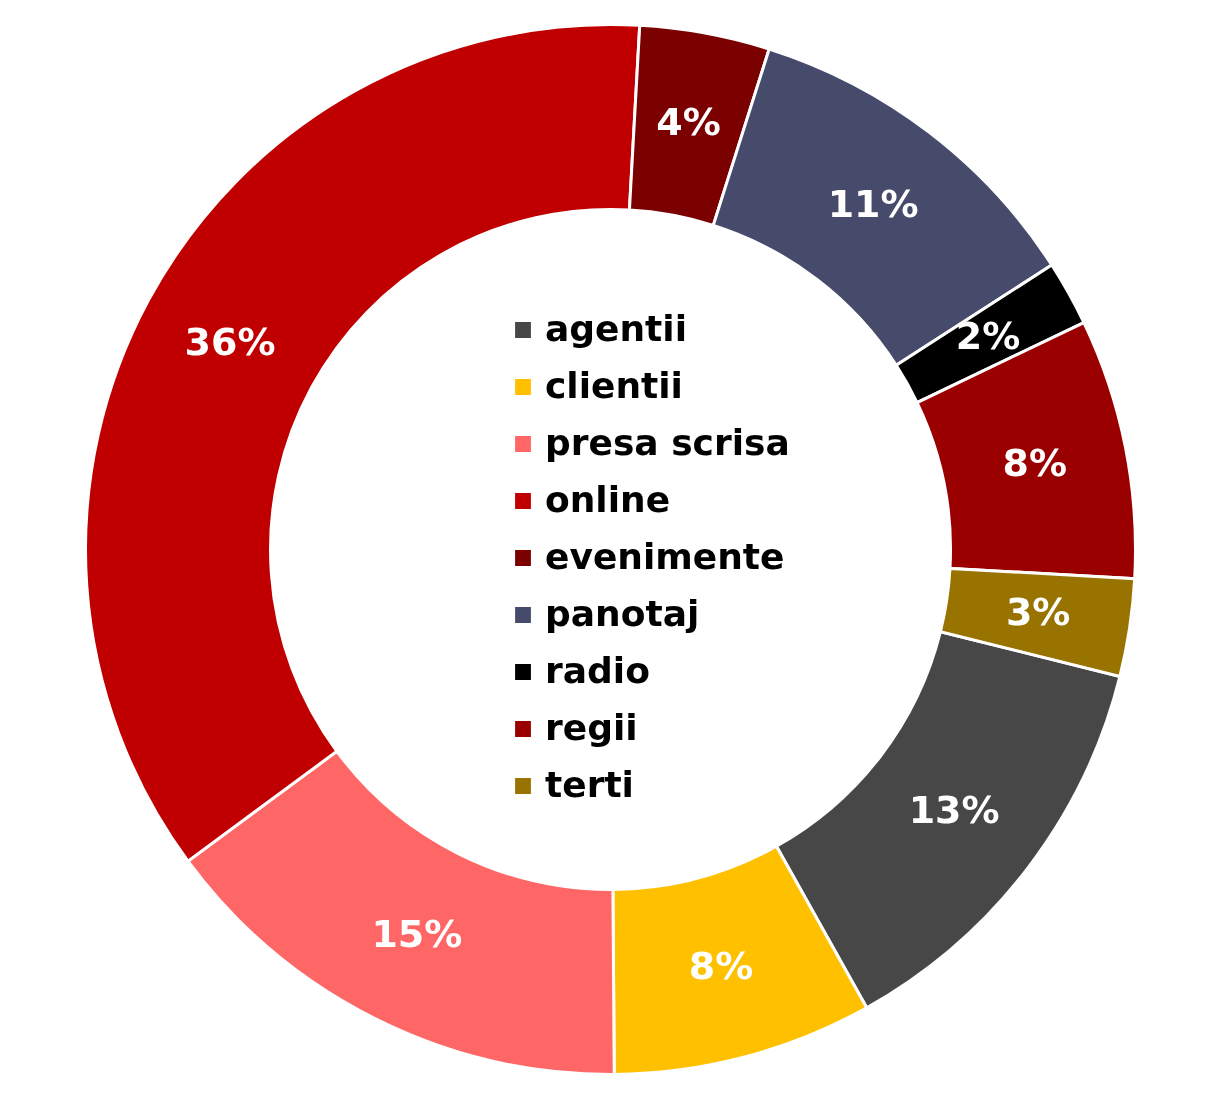 The height and width of the screenshot is (1099, 1221). What do you see at coordinates (988, 336) in the screenshot?
I see `data-label: 2%` at bounding box center [988, 336].